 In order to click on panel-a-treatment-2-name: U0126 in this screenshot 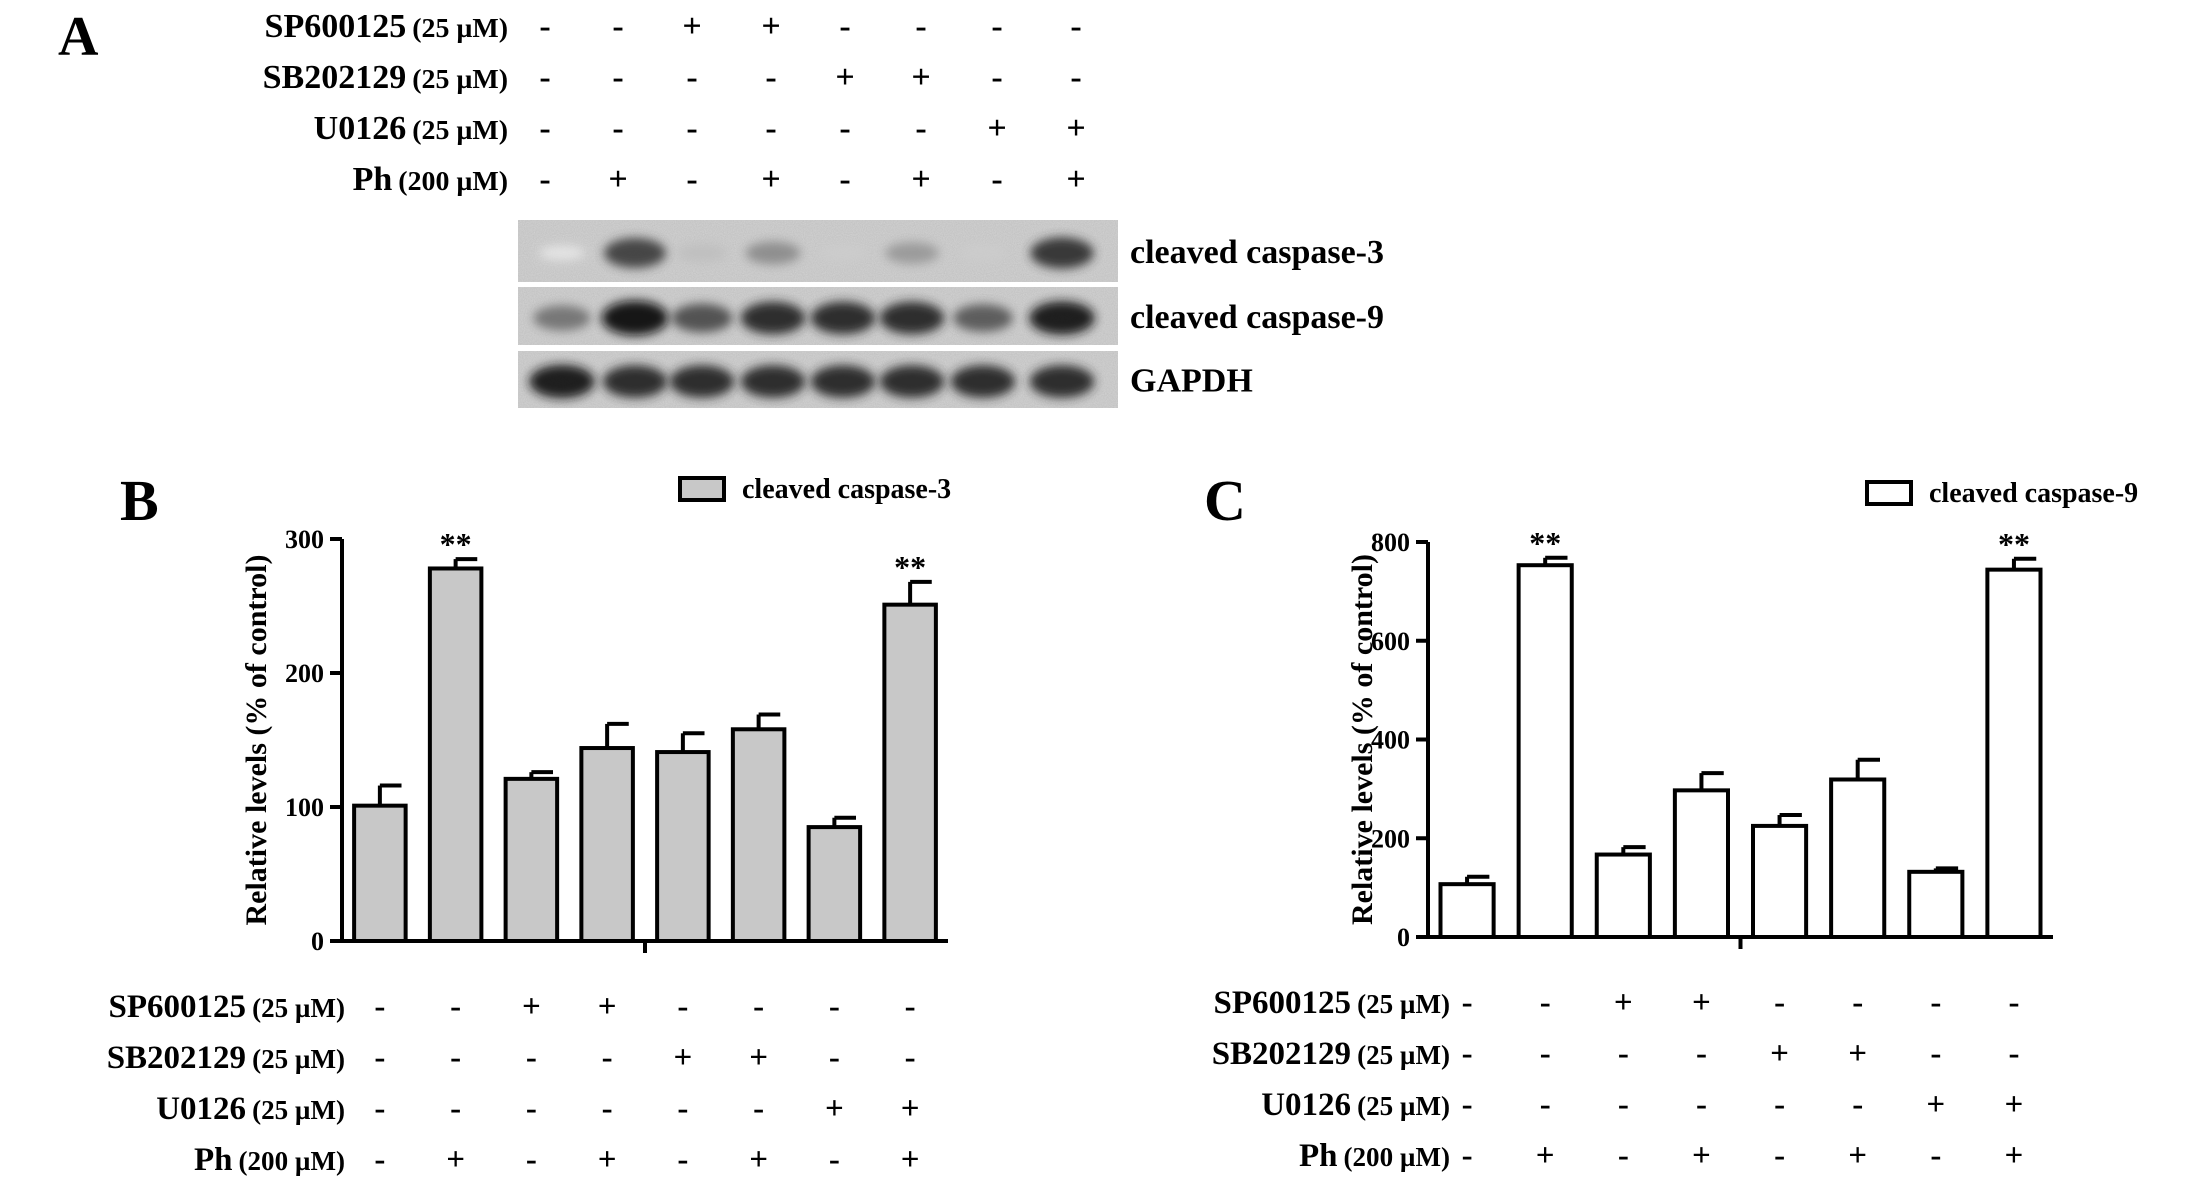, I will do `click(360, 128)`.